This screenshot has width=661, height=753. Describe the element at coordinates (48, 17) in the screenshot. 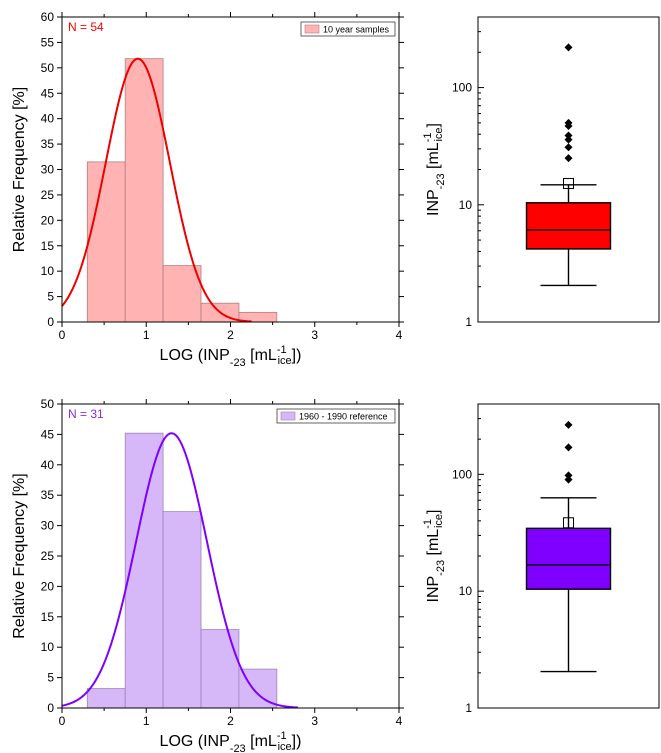

I see `y-tick-label: 60` at that location.